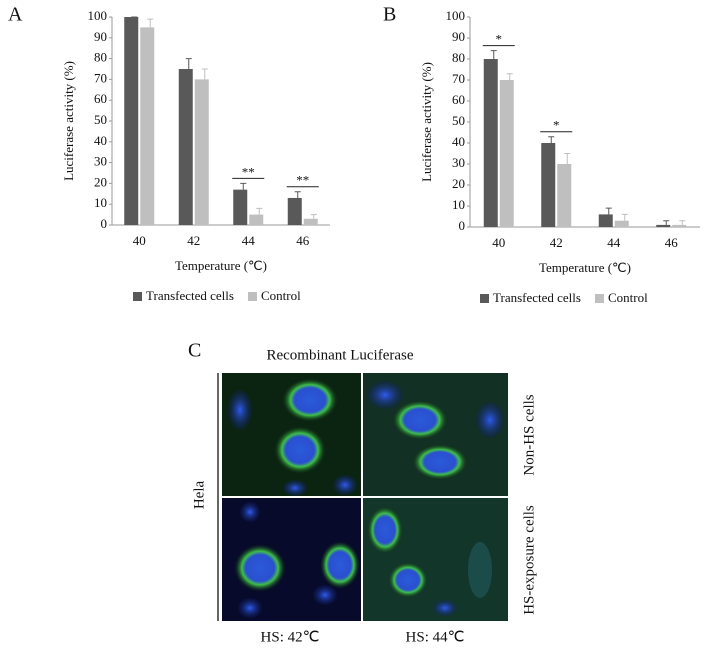  I want to click on panel-title: Recombinant Luciferase, so click(339, 355).